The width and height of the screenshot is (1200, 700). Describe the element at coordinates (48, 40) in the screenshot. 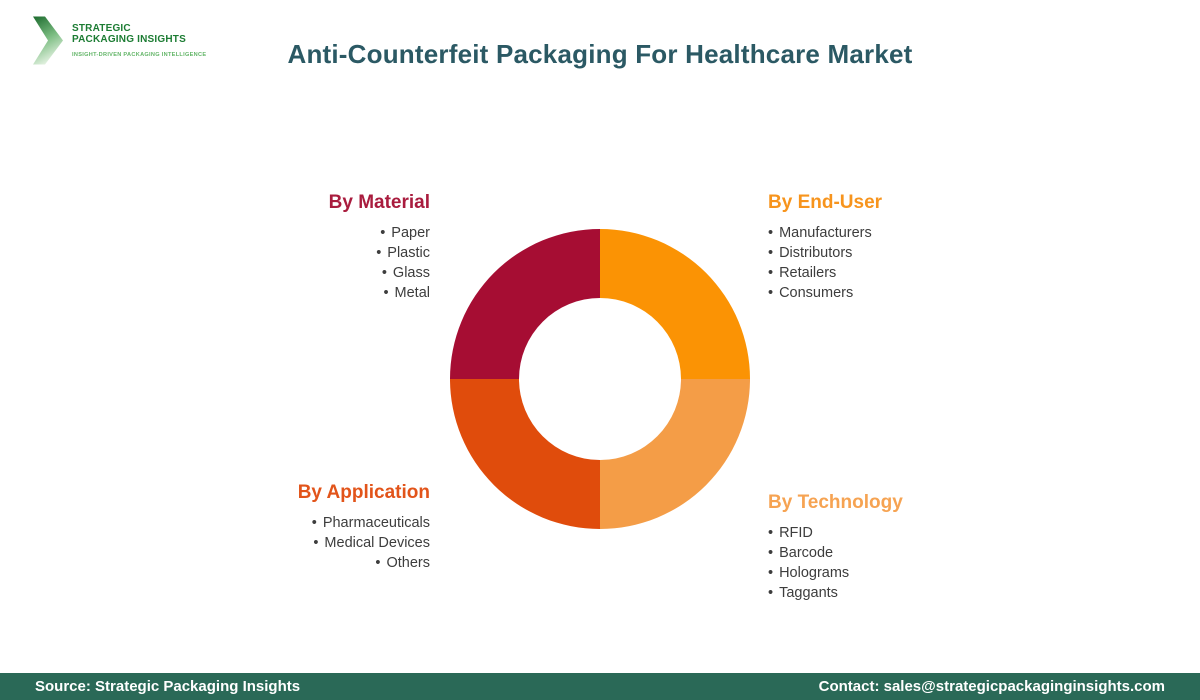

I see `chevron-logo-icon` at that location.